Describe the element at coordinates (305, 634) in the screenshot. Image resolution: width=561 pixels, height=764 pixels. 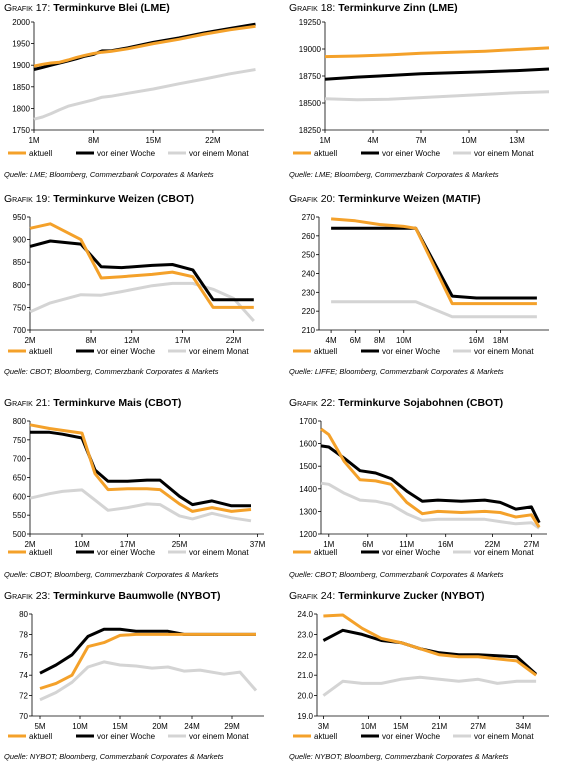
I see `y-tick-label: 23.0` at that location.